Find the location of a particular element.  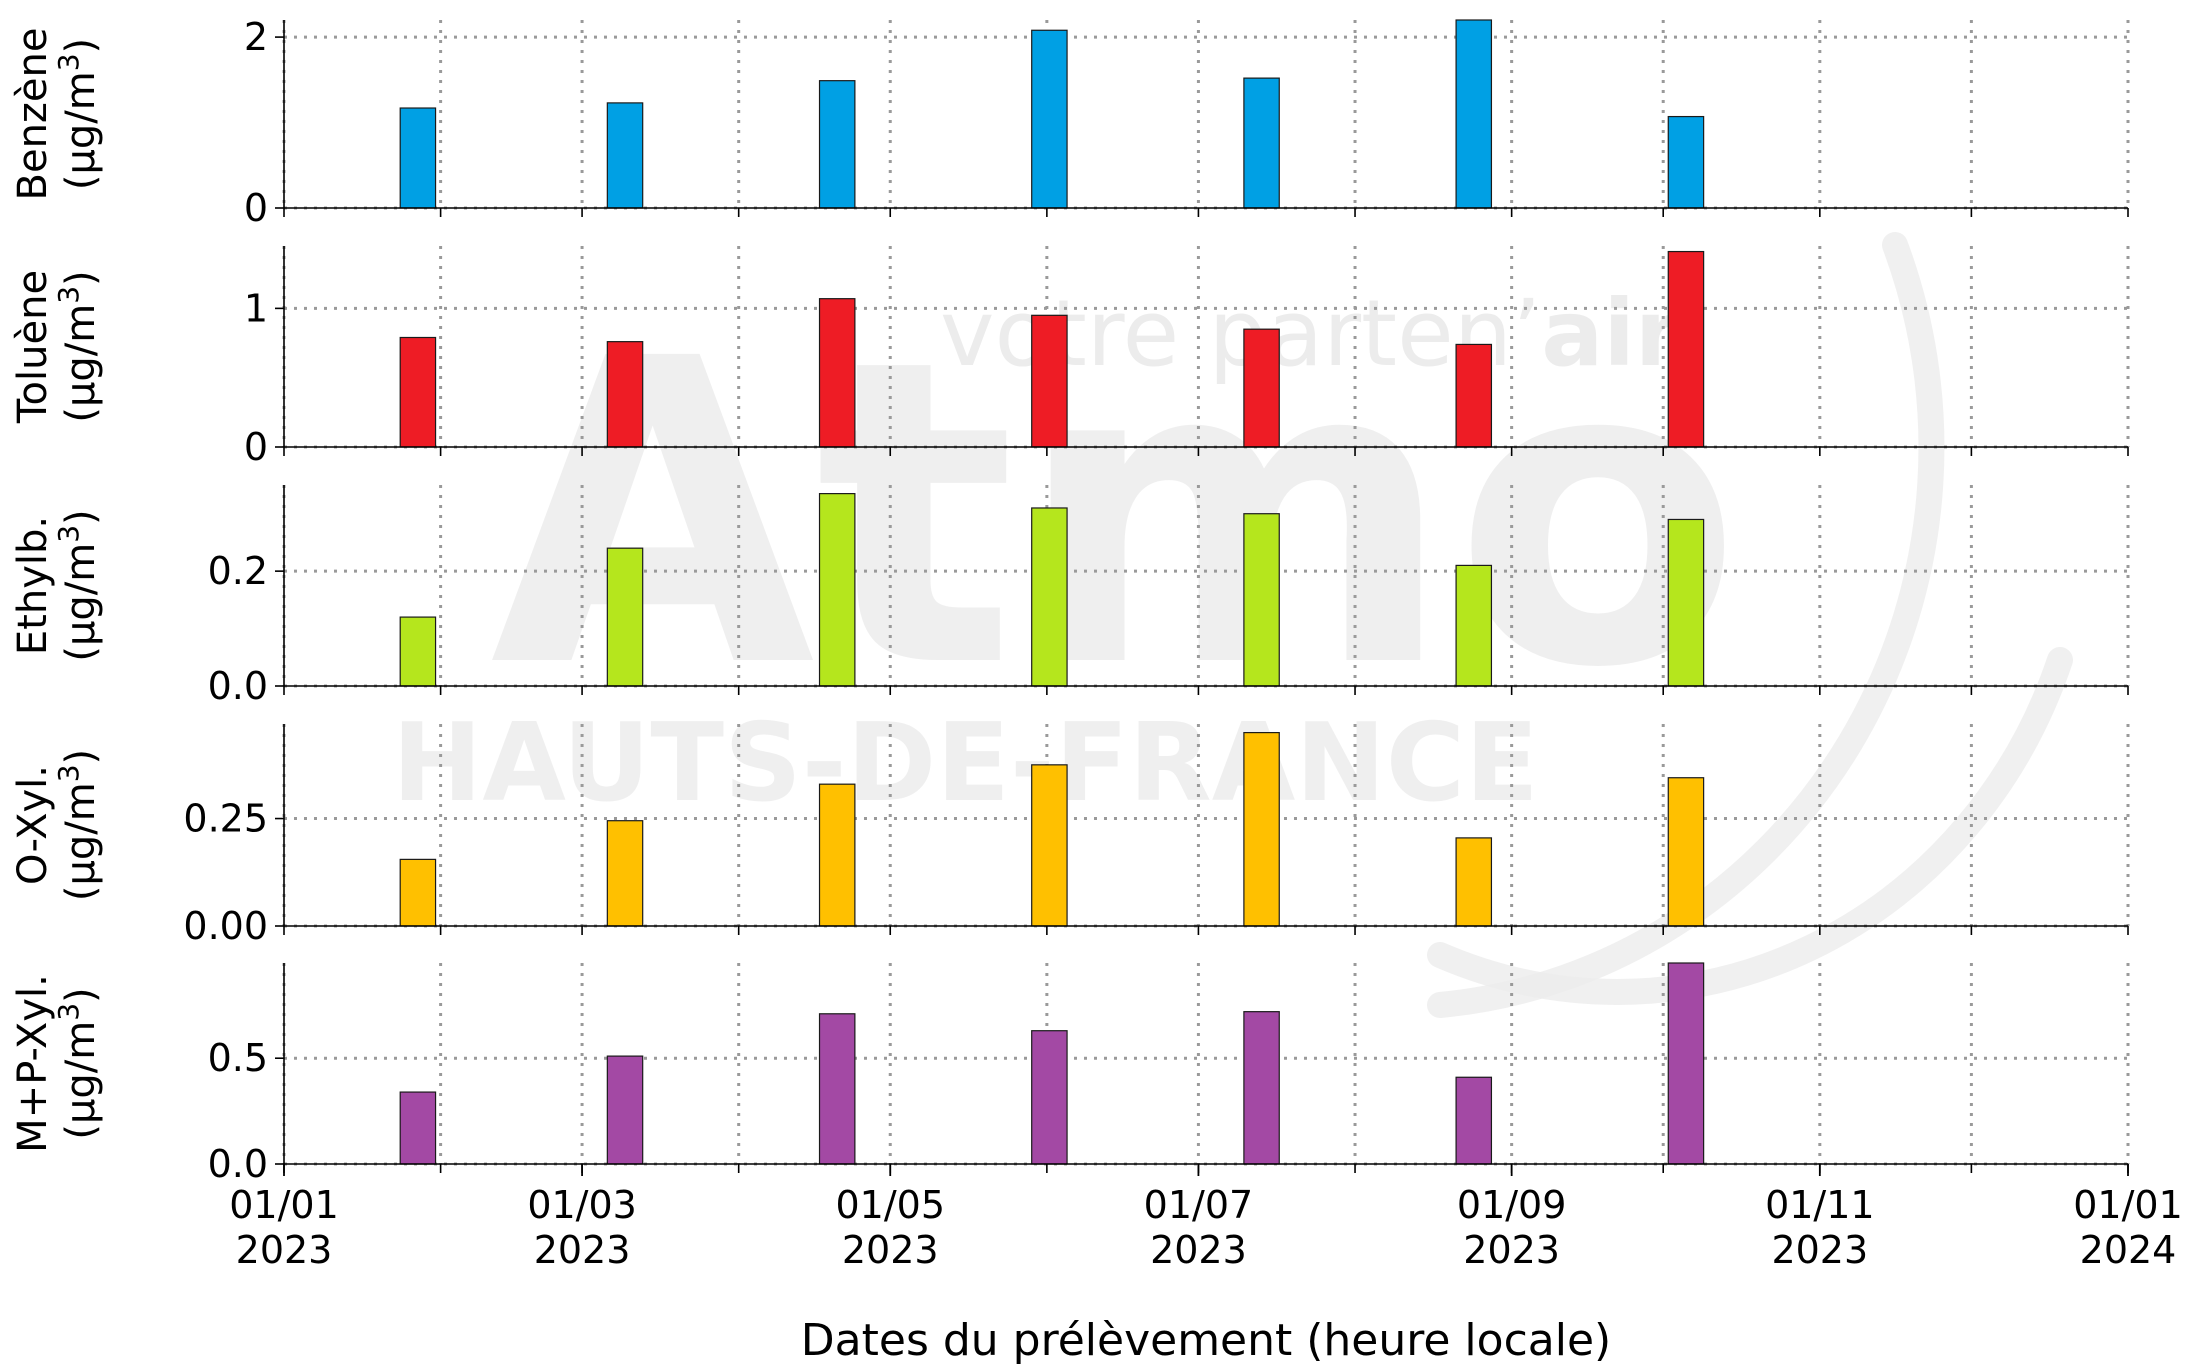

y-tick-label: 0.00 is located at coordinates (225, 926).